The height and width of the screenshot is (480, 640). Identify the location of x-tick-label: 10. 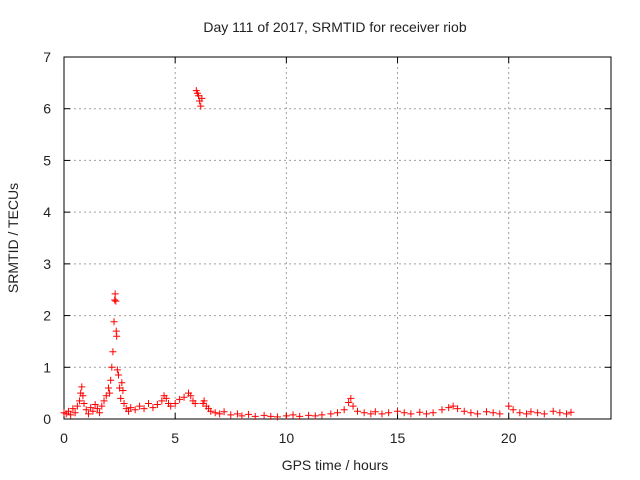
(287, 438).